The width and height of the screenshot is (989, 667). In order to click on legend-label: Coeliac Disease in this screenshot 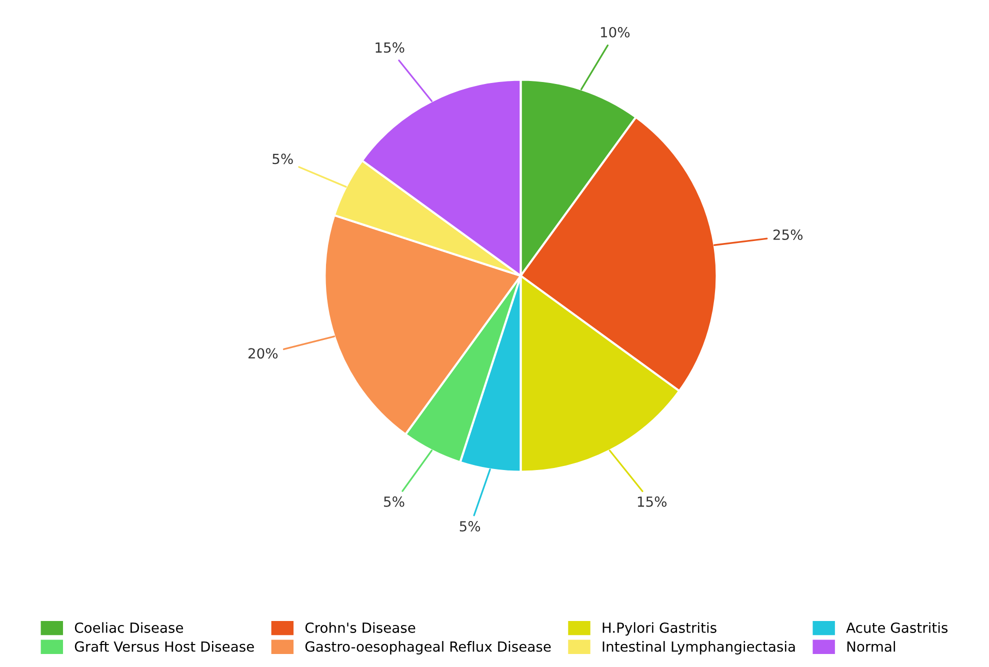, I will do `click(129, 627)`.